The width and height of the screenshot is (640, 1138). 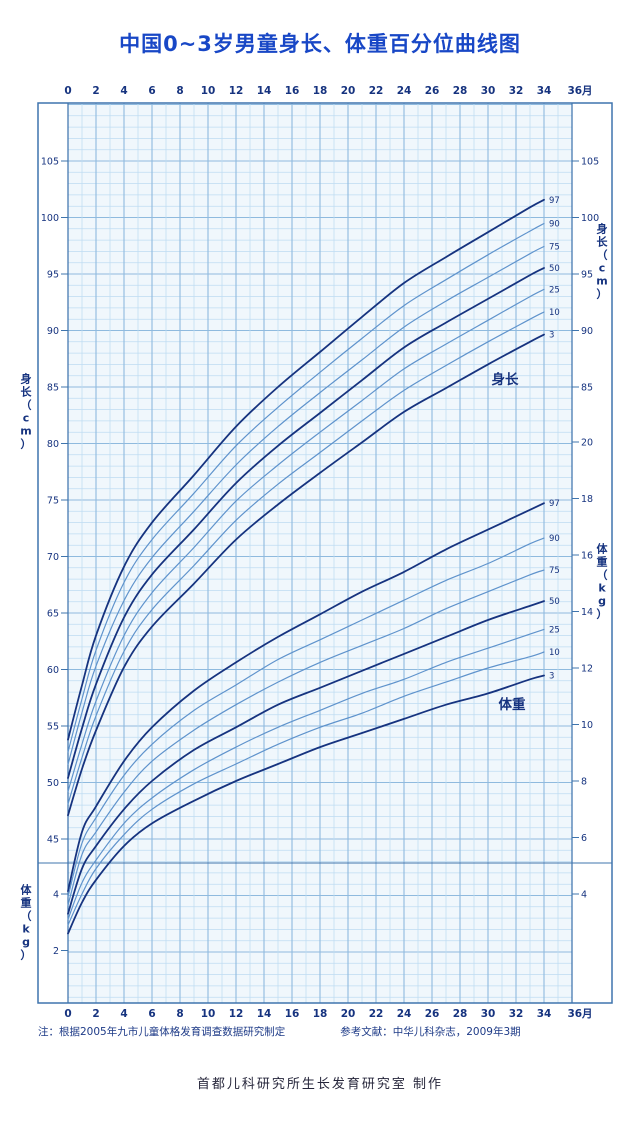 I want to click on svg-text: 70, so click(x=53, y=557).